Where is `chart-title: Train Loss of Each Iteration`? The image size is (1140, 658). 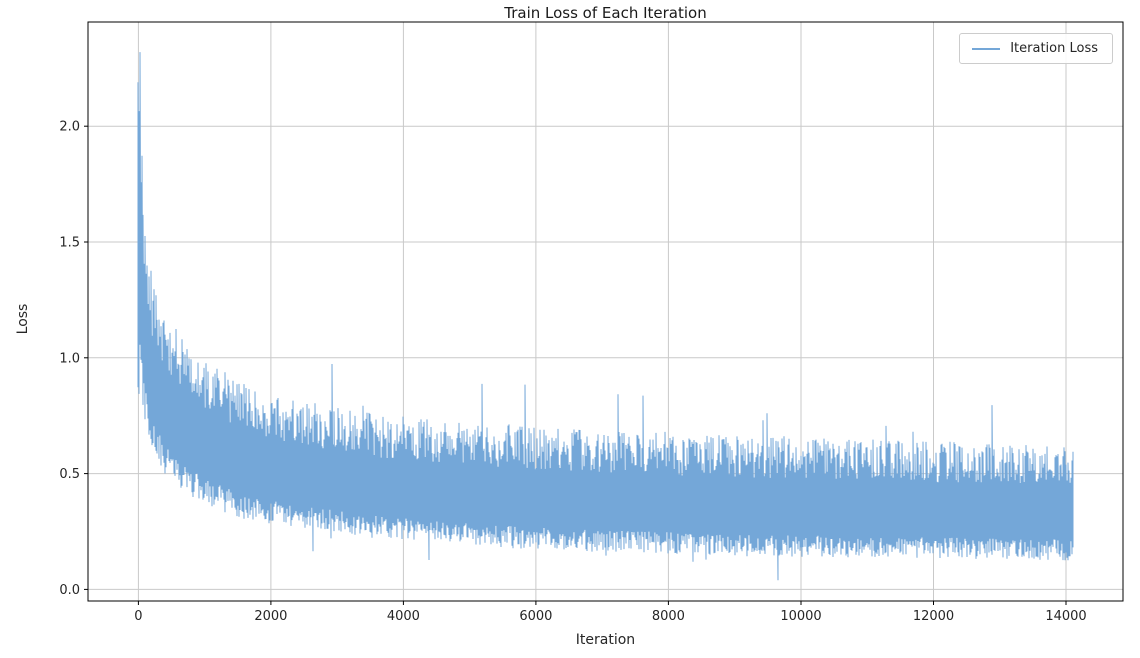
chart-title: Train Loss of Each Iteration is located at coordinates (605, 13).